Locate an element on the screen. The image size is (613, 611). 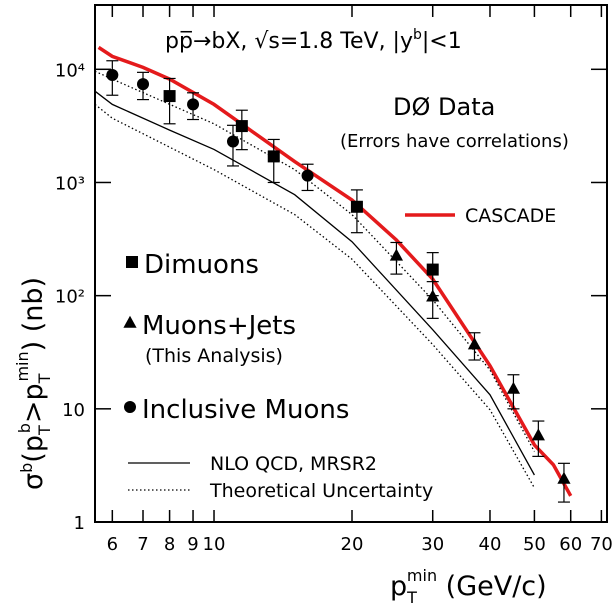
y-tick-label: 10 is located at coordinates (73, 410).